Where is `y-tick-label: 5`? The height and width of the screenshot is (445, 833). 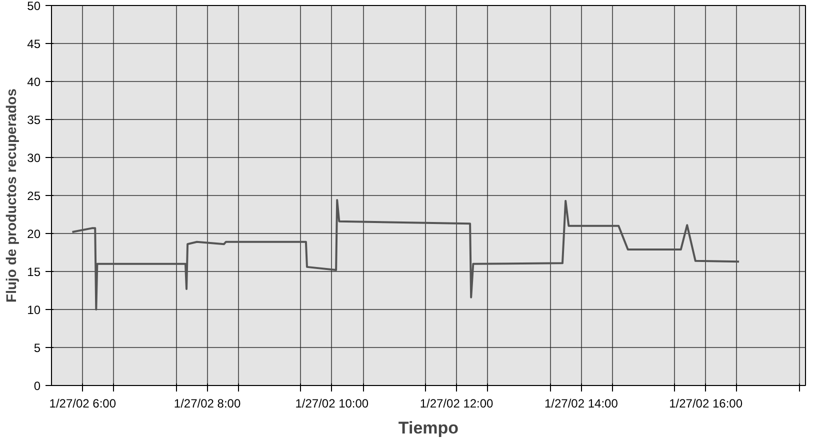
y-tick-label: 5 is located at coordinates (37, 348).